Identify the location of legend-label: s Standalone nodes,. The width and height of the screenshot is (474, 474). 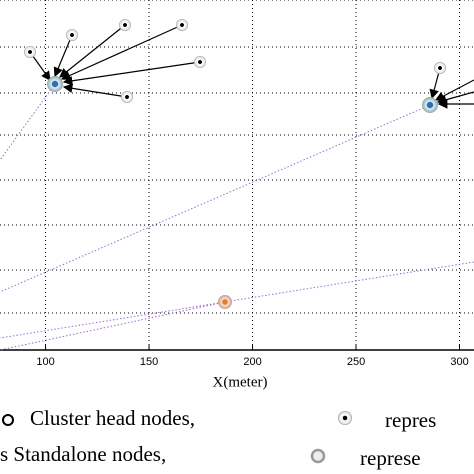
(83, 454).